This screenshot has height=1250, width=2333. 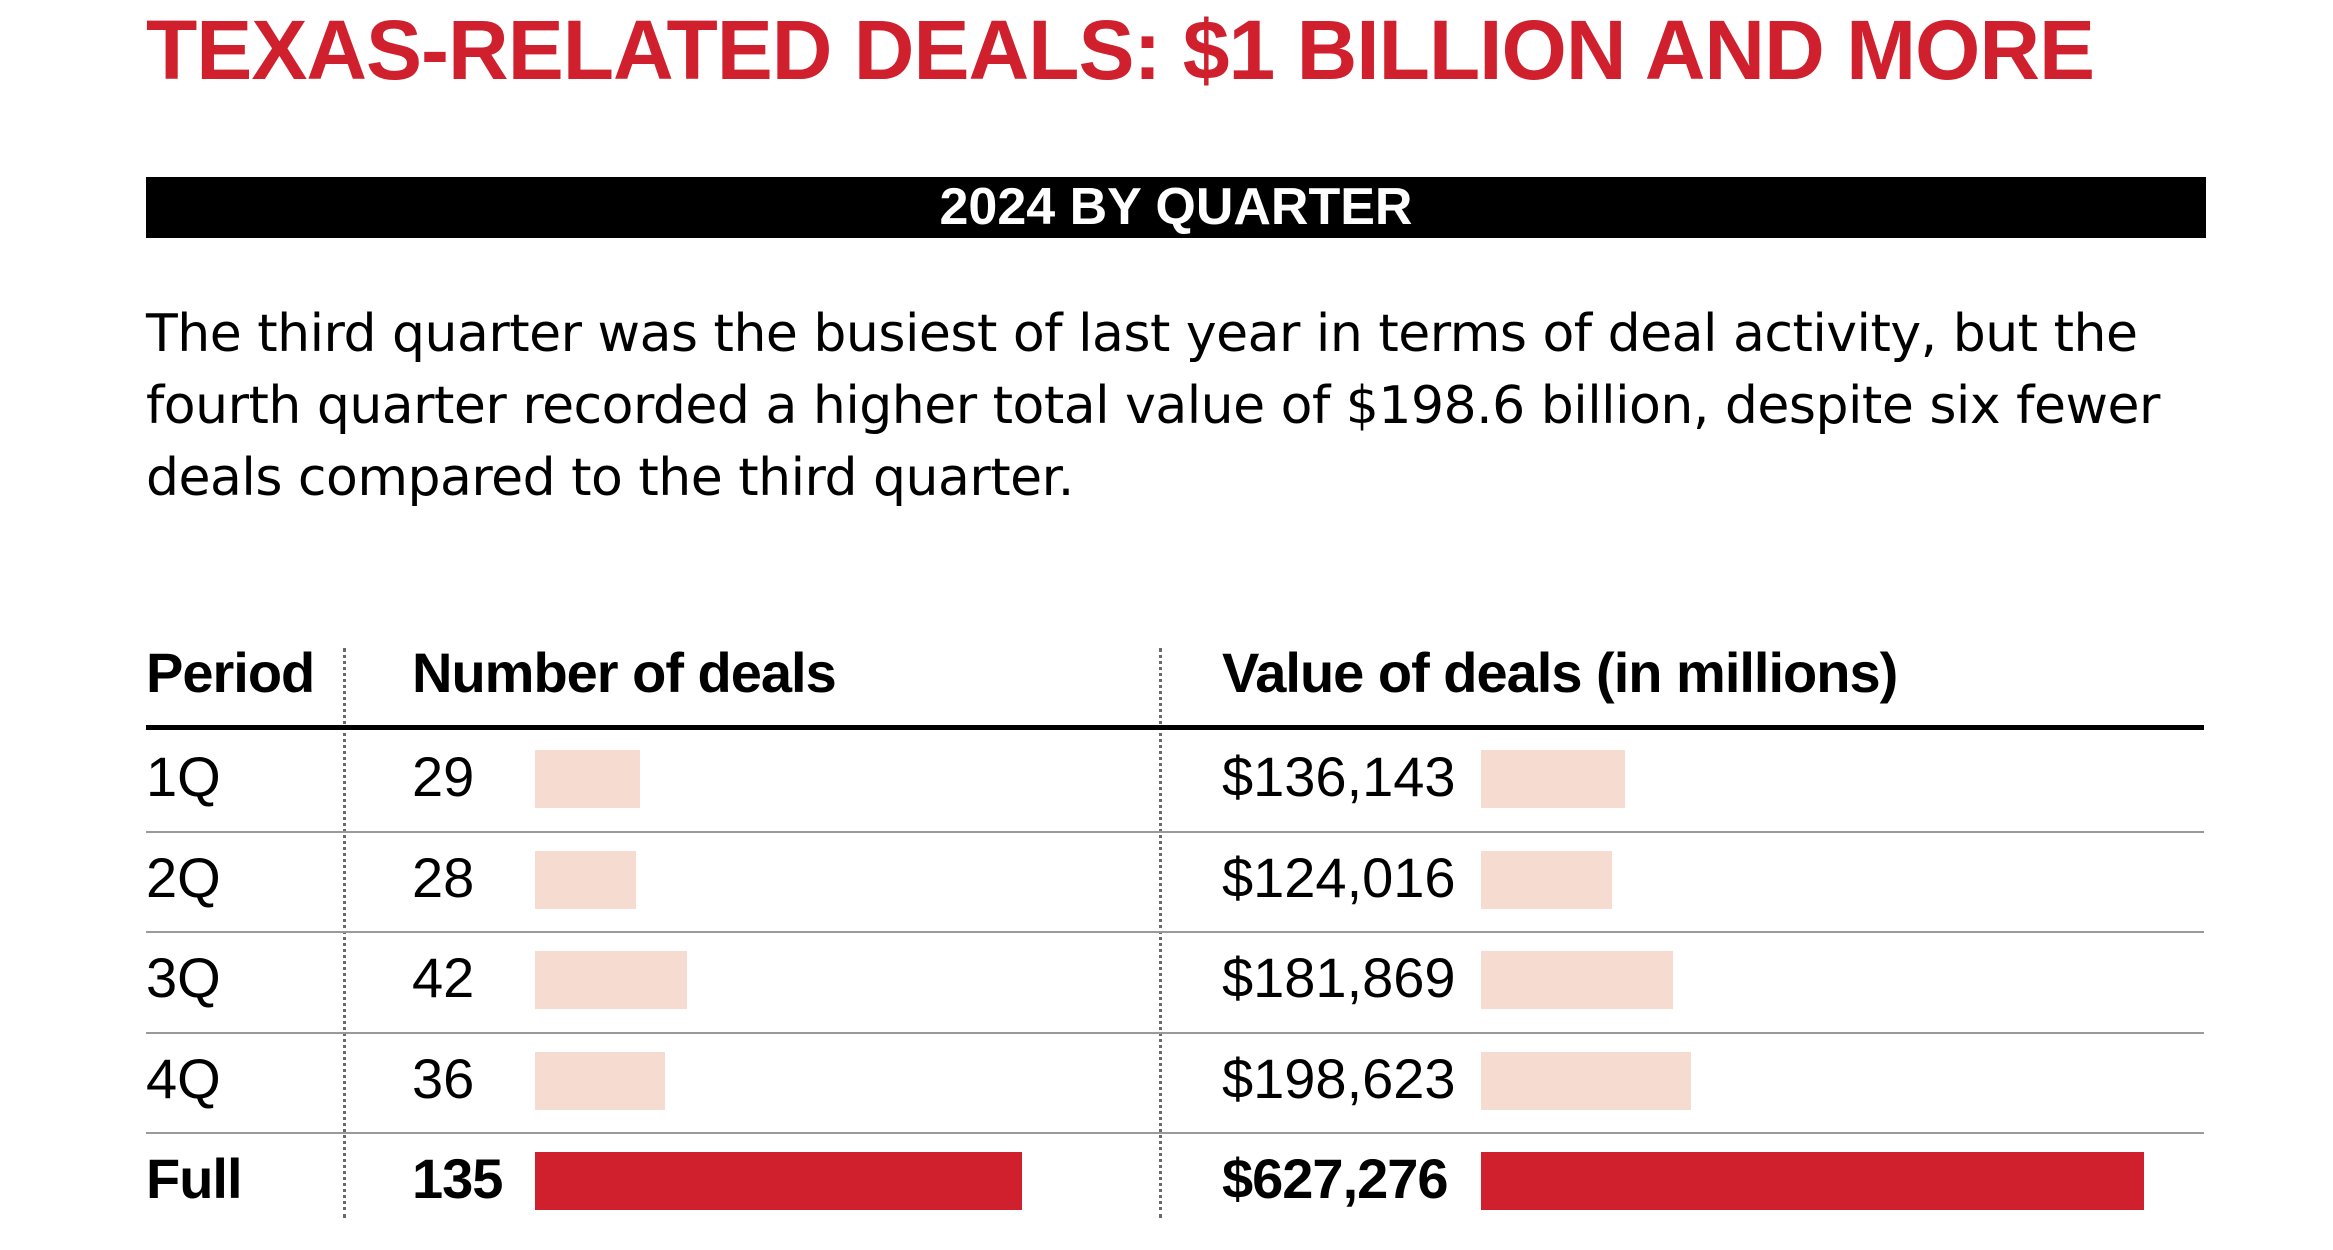 What do you see at coordinates (1560, 672) in the screenshot?
I see `column-header-value: Value of deals (in millions)` at bounding box center [1560, 672].